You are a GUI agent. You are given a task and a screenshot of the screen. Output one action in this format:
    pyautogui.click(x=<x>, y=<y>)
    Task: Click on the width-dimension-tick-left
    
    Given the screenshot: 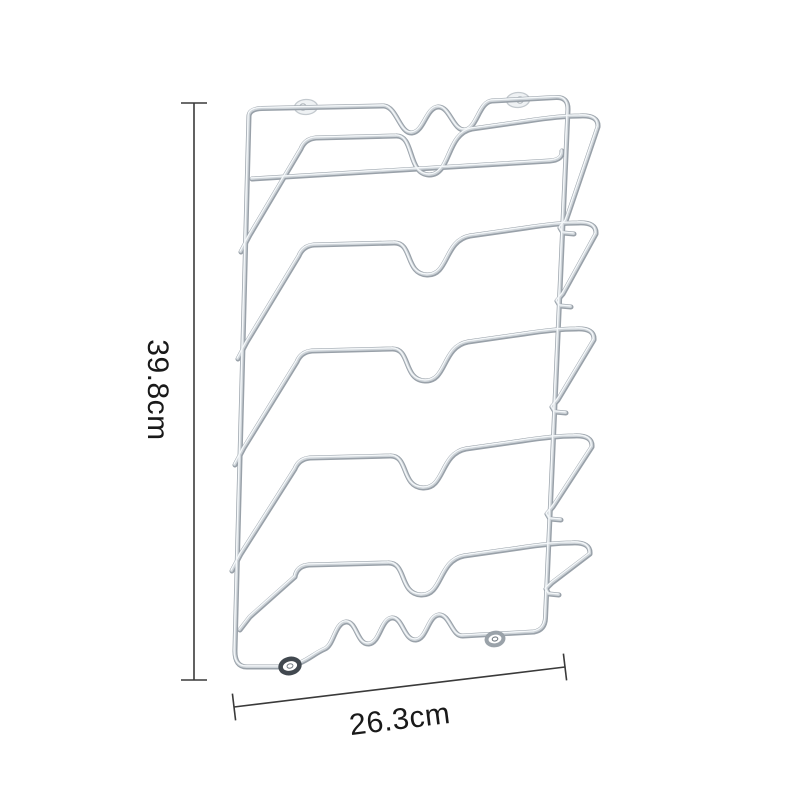 What is the action you would take?
    pyautogui.click(x=234, y=707)
    